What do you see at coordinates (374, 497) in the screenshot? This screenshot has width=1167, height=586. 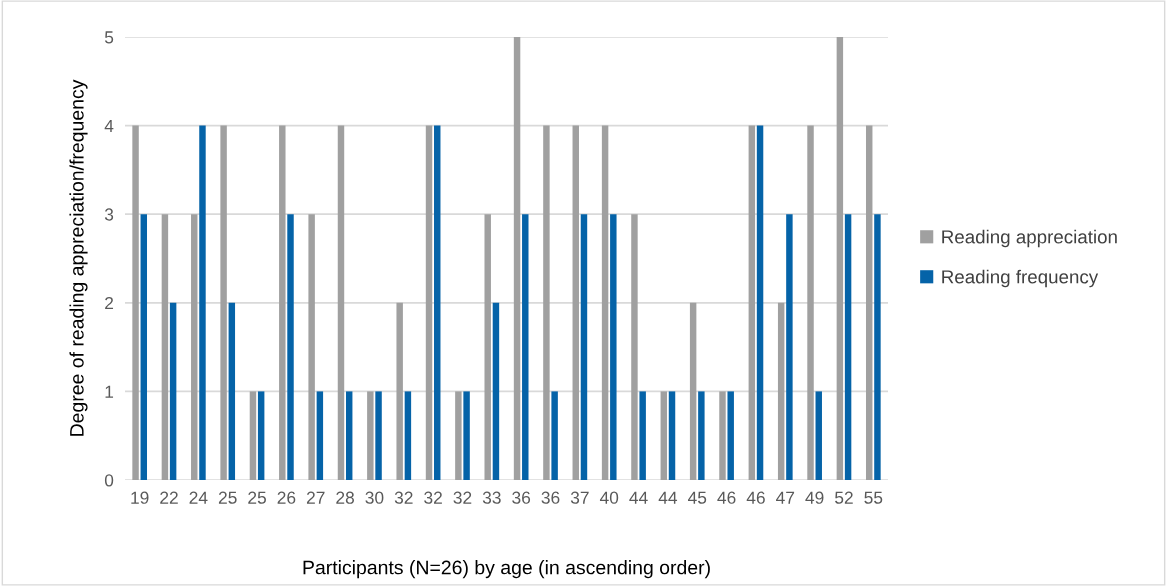 I see `x-tick-label: 30` at bounding box center [374, 497].